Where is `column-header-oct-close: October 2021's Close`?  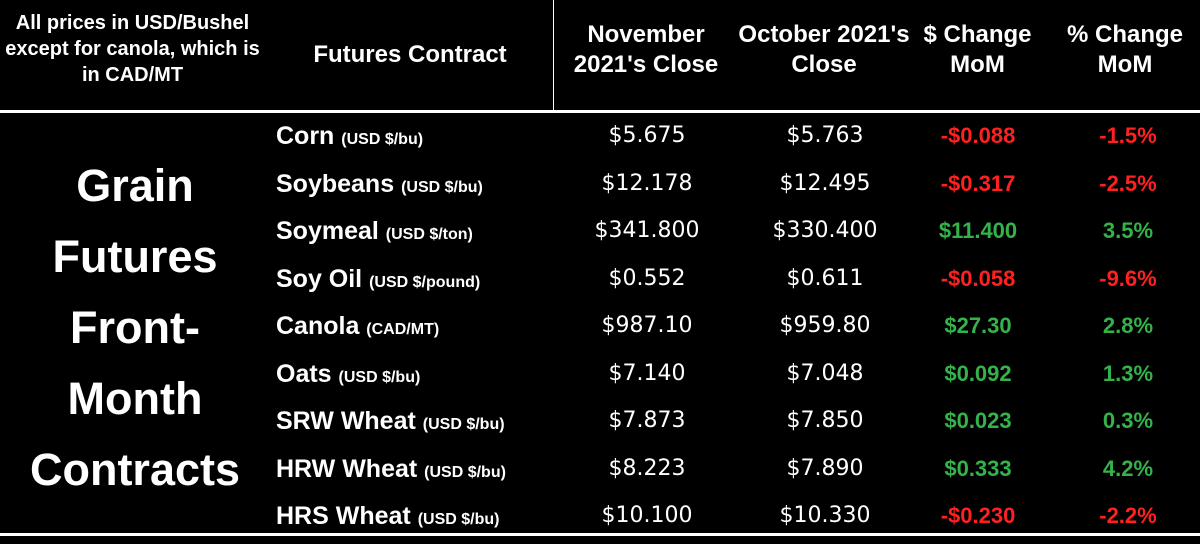
column-header-oct-close: October 2021's Close is located at coordinates (824, 49).